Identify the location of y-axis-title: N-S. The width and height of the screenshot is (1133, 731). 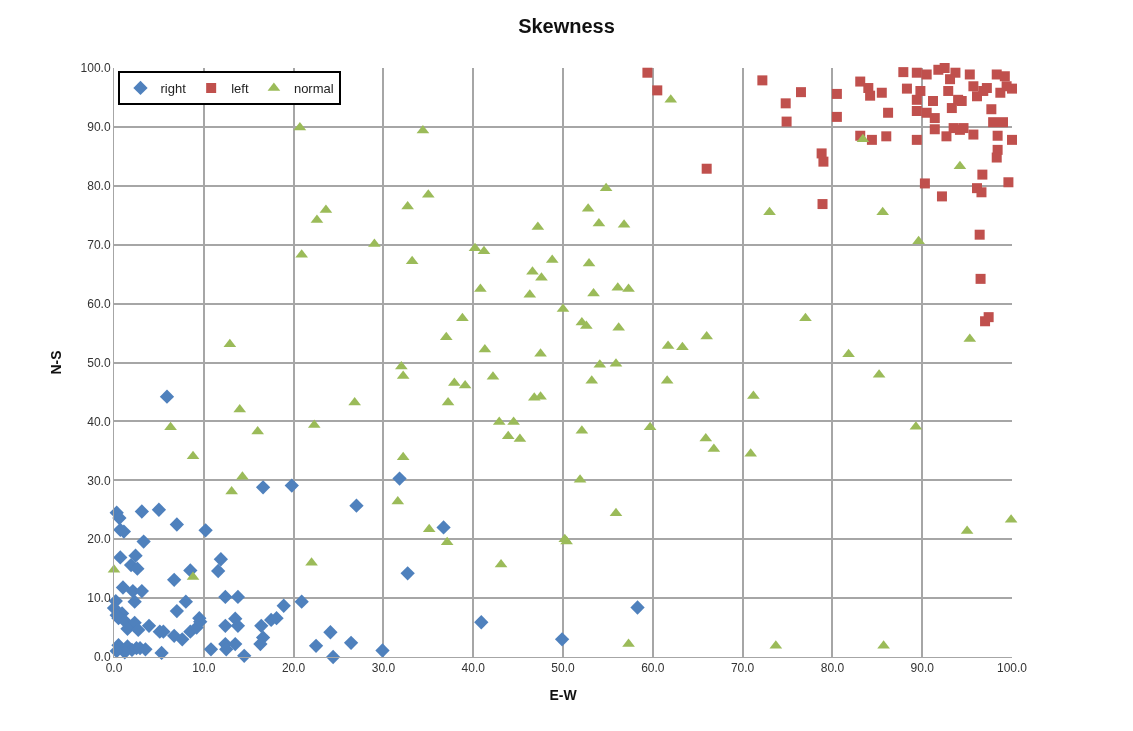
(56, 362).